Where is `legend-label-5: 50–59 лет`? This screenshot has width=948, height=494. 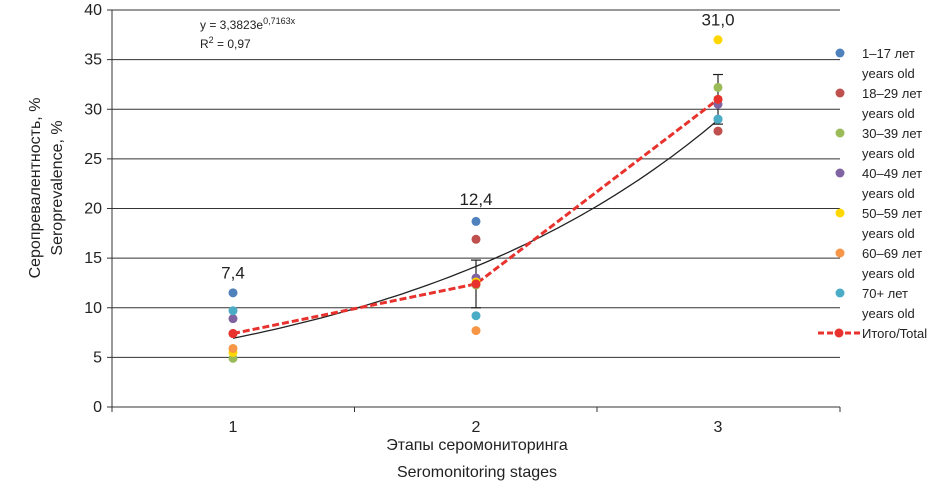 legend-label-5: 50–59 лет is located at coordinates (892, 213).